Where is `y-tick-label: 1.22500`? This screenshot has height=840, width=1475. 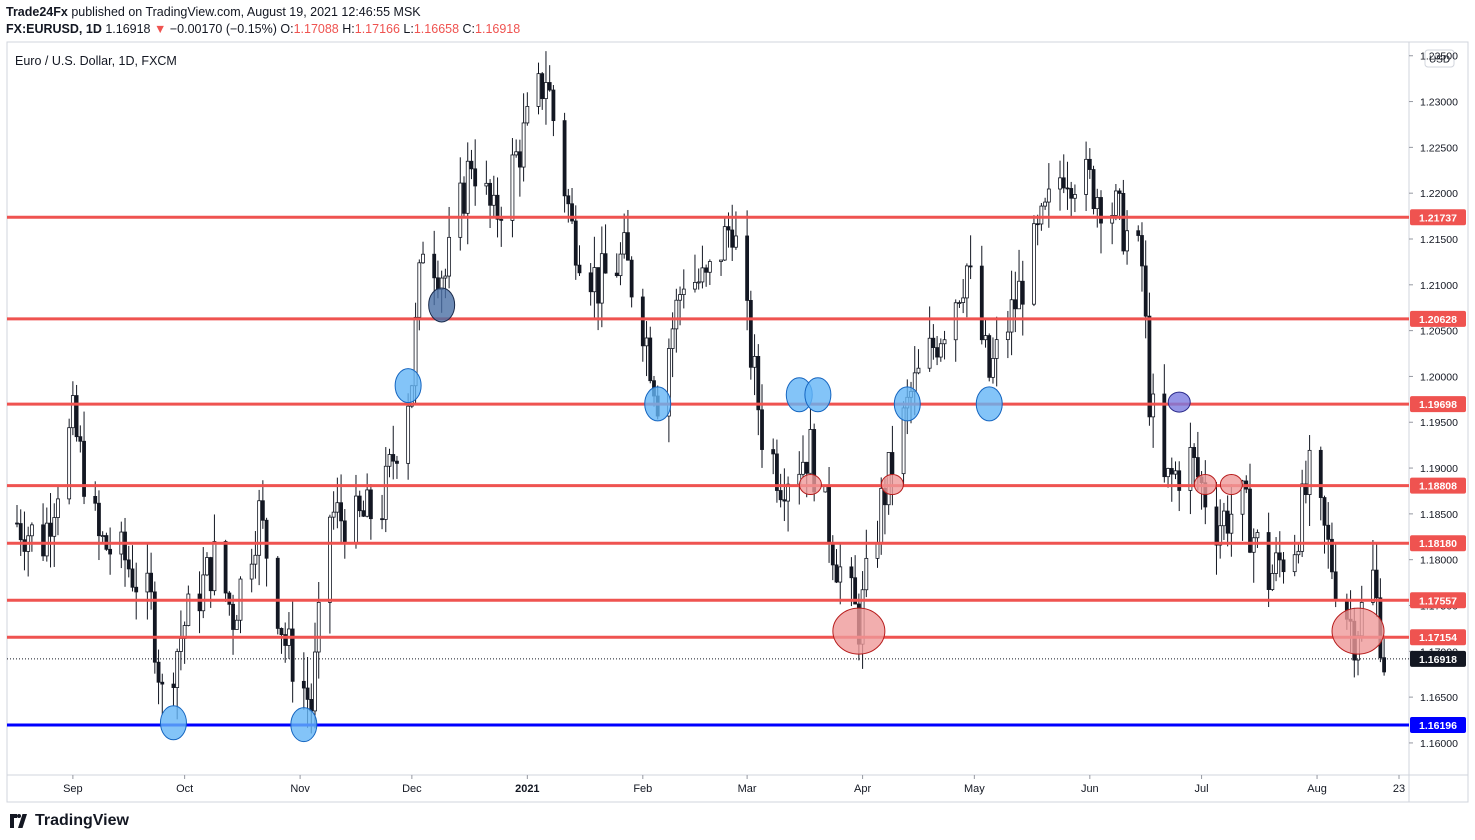 y-tick-label: 1.22500 is located at coordinates (1439, 148).